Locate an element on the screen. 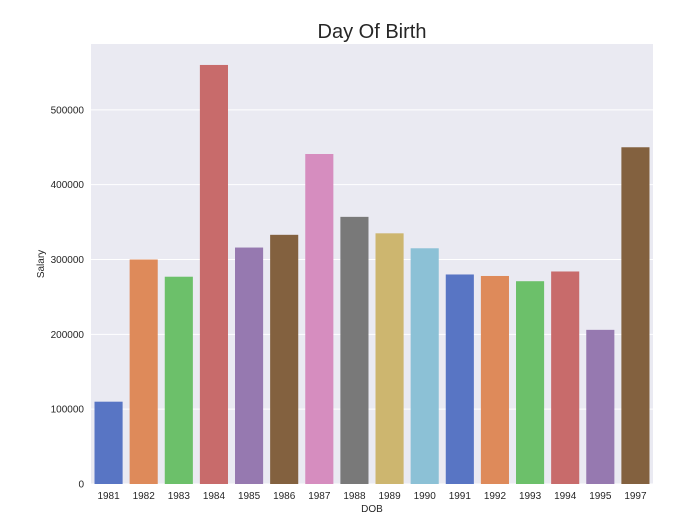 This screenshot has height=531, width=694. x-tick-label: 1989 is located at coordinates (389, 496).